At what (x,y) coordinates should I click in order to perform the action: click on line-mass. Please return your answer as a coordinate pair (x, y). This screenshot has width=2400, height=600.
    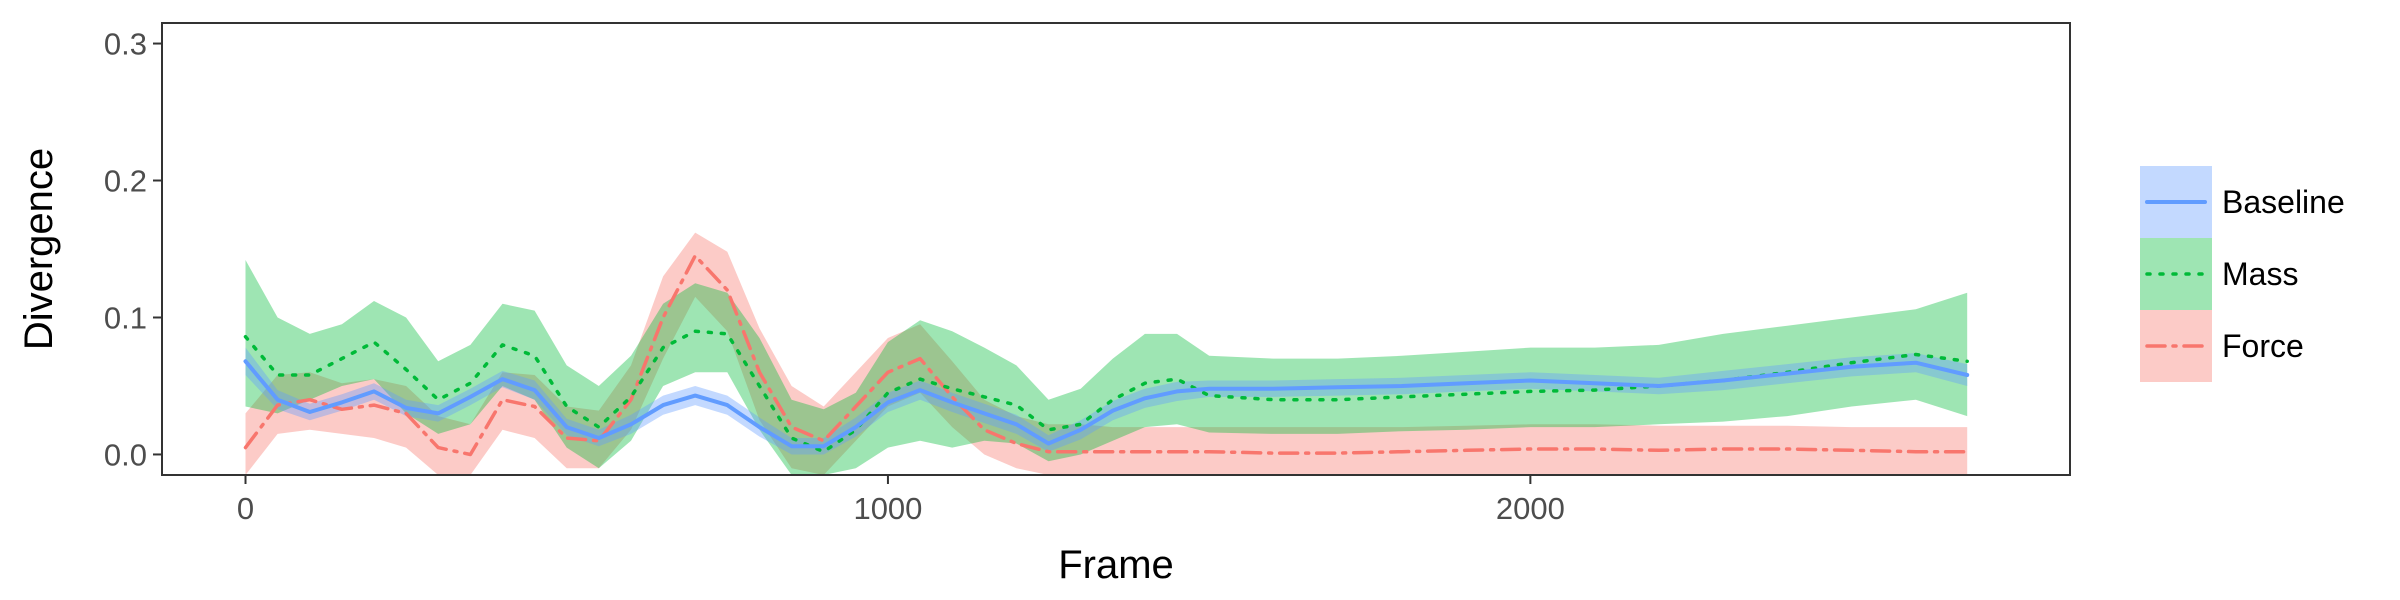
    Looking at the image, I should click on (1106, 391).